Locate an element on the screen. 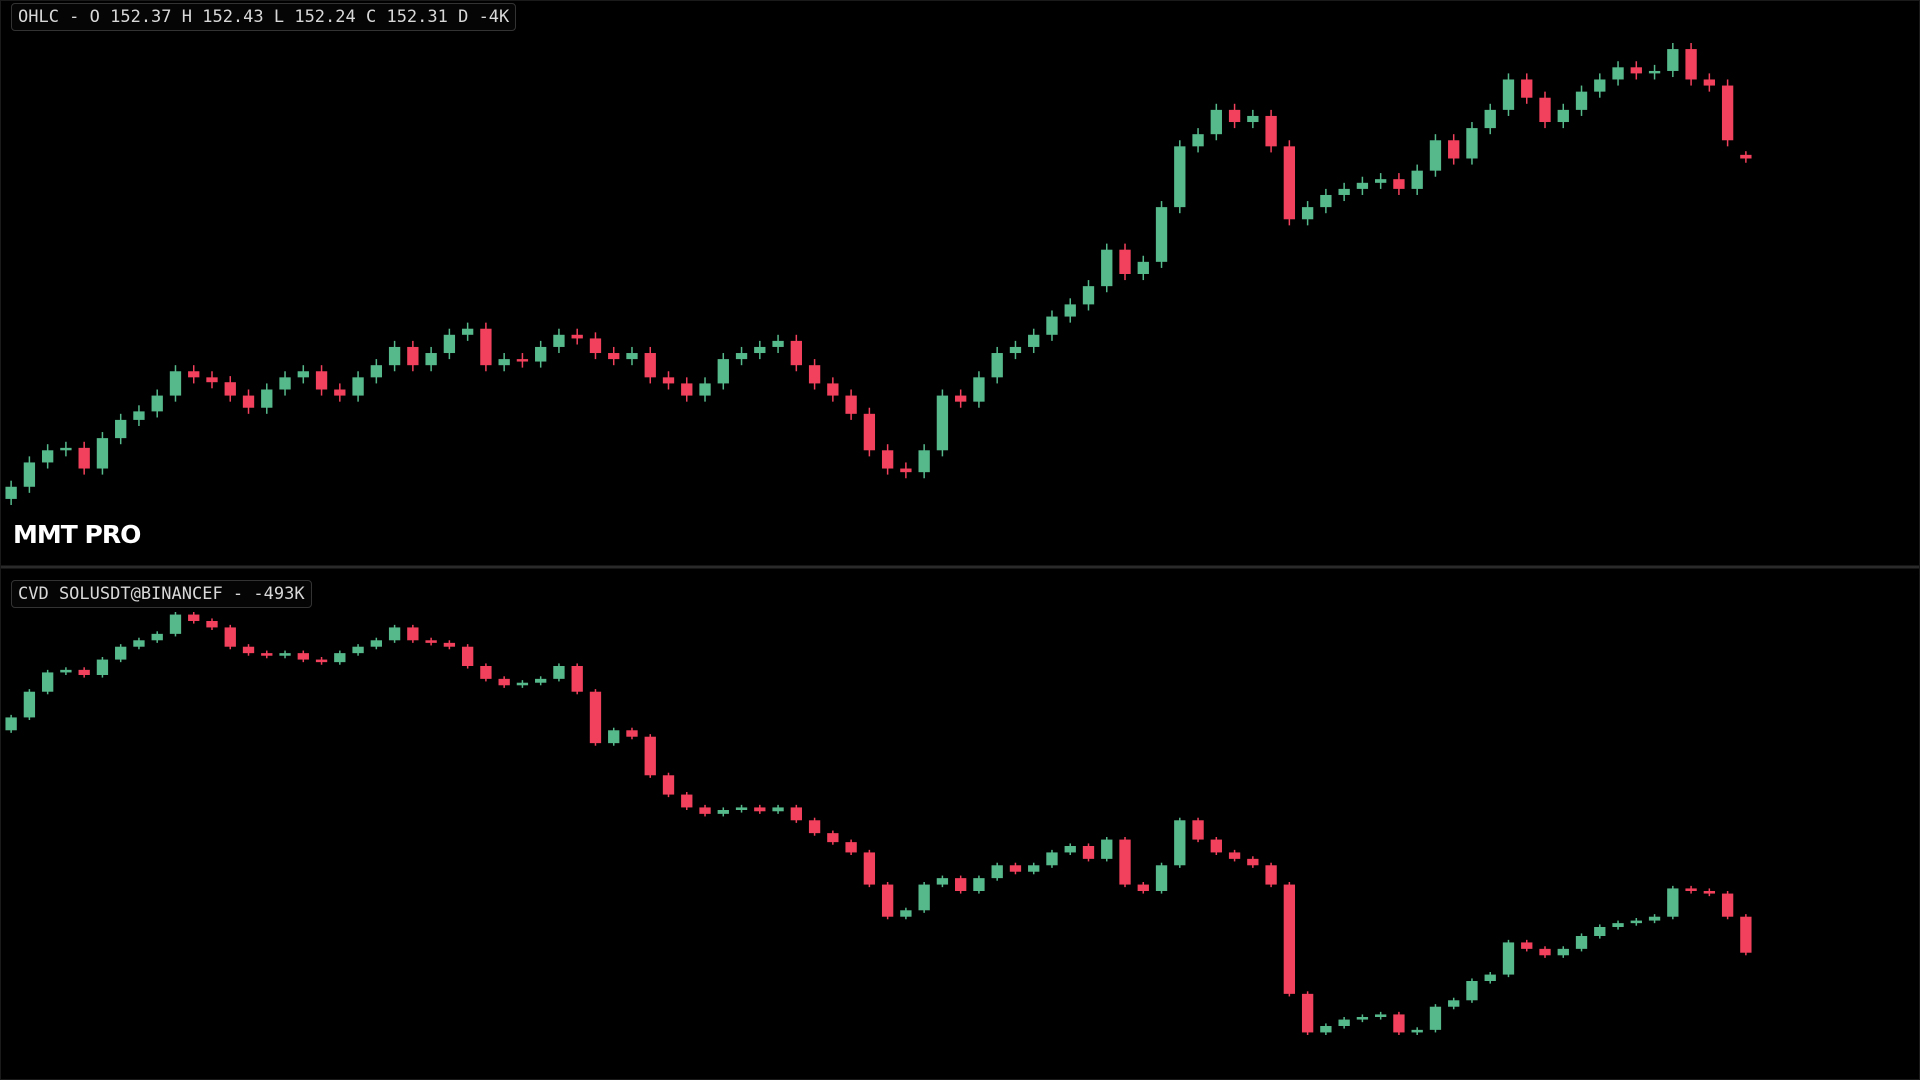  cvd-legend: CVD SOLUSDT@BINANCEF - -493K is located at coordinates (161, 594).